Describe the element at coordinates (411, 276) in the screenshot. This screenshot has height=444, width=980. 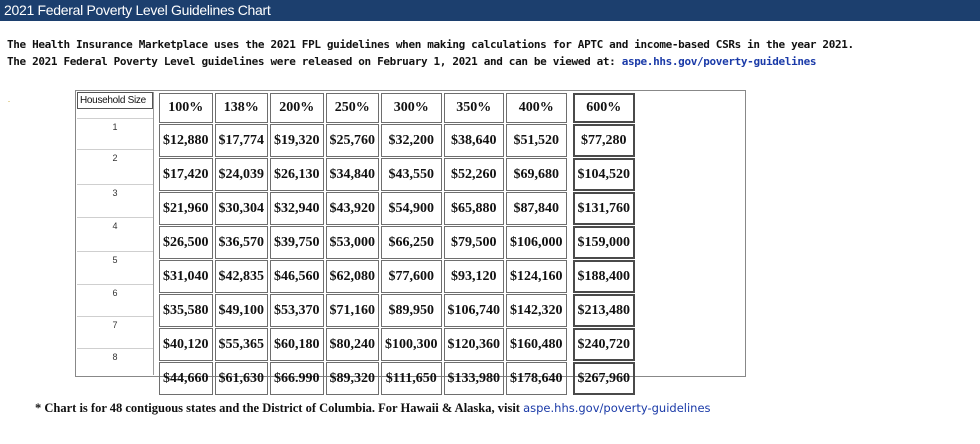
I see `table-cell: $77,600` at that location.